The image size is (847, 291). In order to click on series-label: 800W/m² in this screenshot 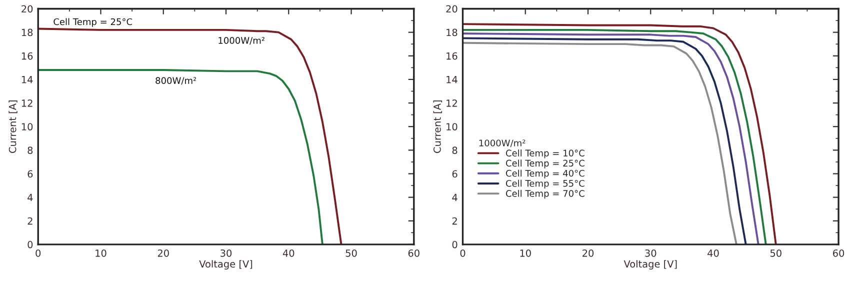, I will do `click(176, 81)`.